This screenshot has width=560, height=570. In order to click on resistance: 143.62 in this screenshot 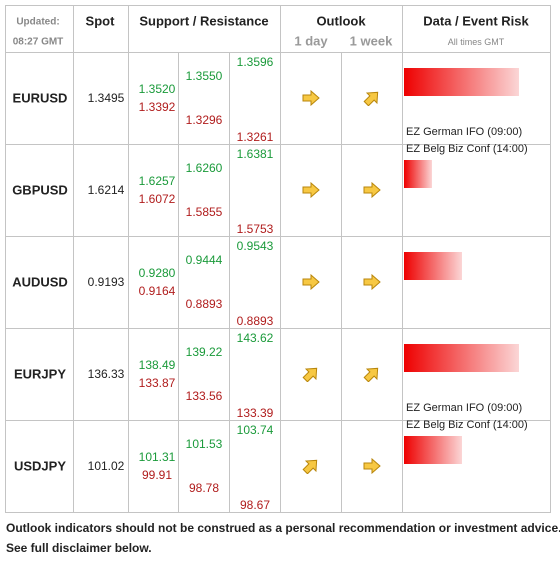, I will do `click(255, 338)`.